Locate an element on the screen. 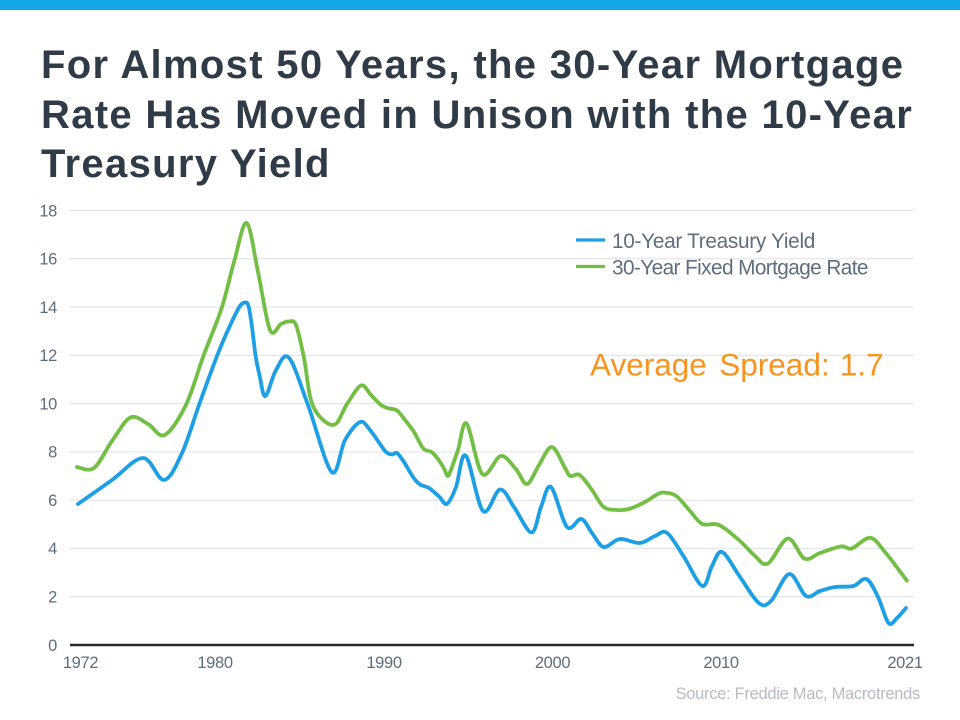  svg-text: 2010 is located at coordinates (720, 663).